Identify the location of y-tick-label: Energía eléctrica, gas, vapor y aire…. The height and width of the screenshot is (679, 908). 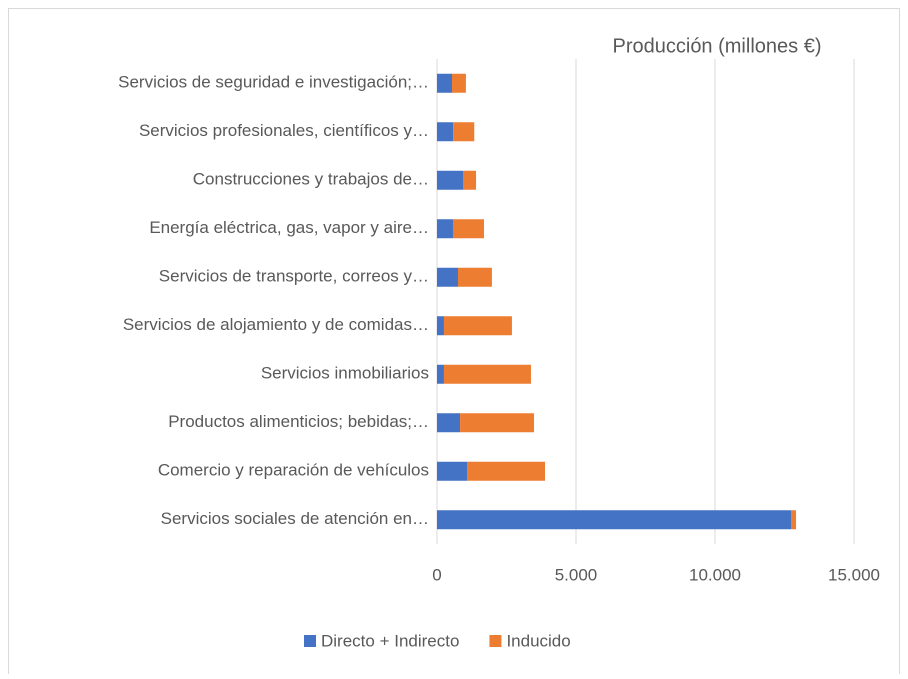
(289, 227).